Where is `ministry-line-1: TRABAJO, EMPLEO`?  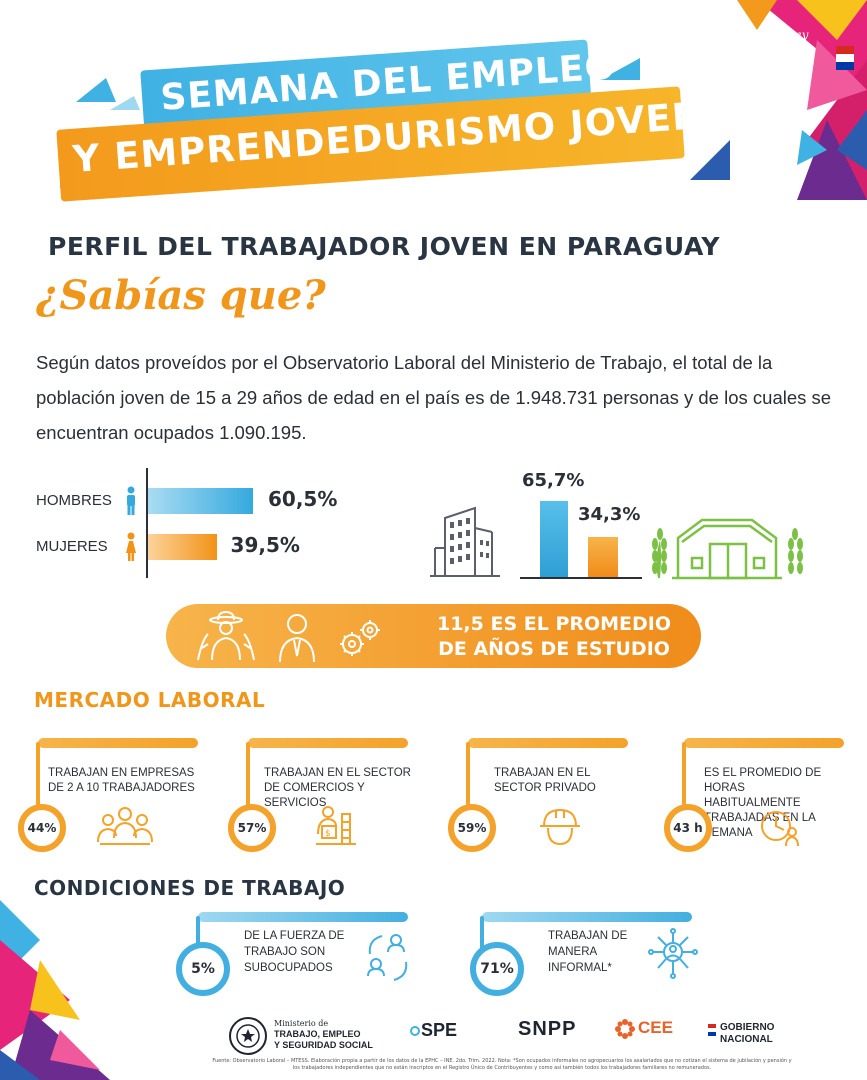 ministry-line-1: TRABAJO, EMPLEO is located at coordinates (317, 1034).